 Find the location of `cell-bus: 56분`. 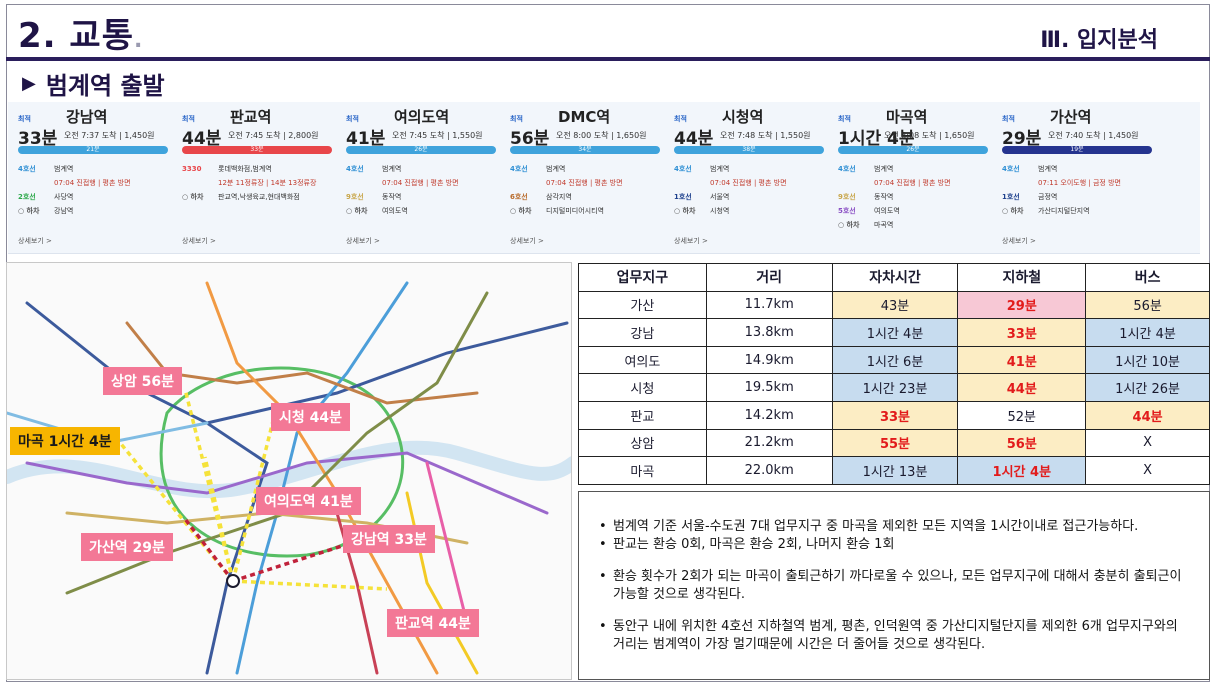

cell-bus: 56분 is located at coordinates (1147, 305).